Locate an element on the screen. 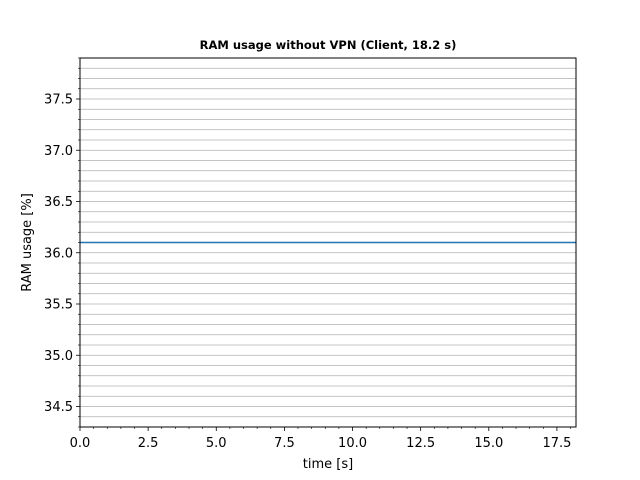 This screenshot has height=480, width=640. x-tick-label: 2.5 is located at coordinates (148, 443).